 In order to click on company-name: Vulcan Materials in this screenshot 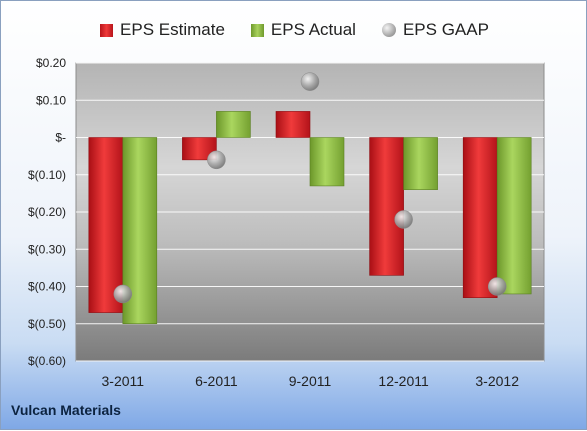, I will do `click(66, 410)`.